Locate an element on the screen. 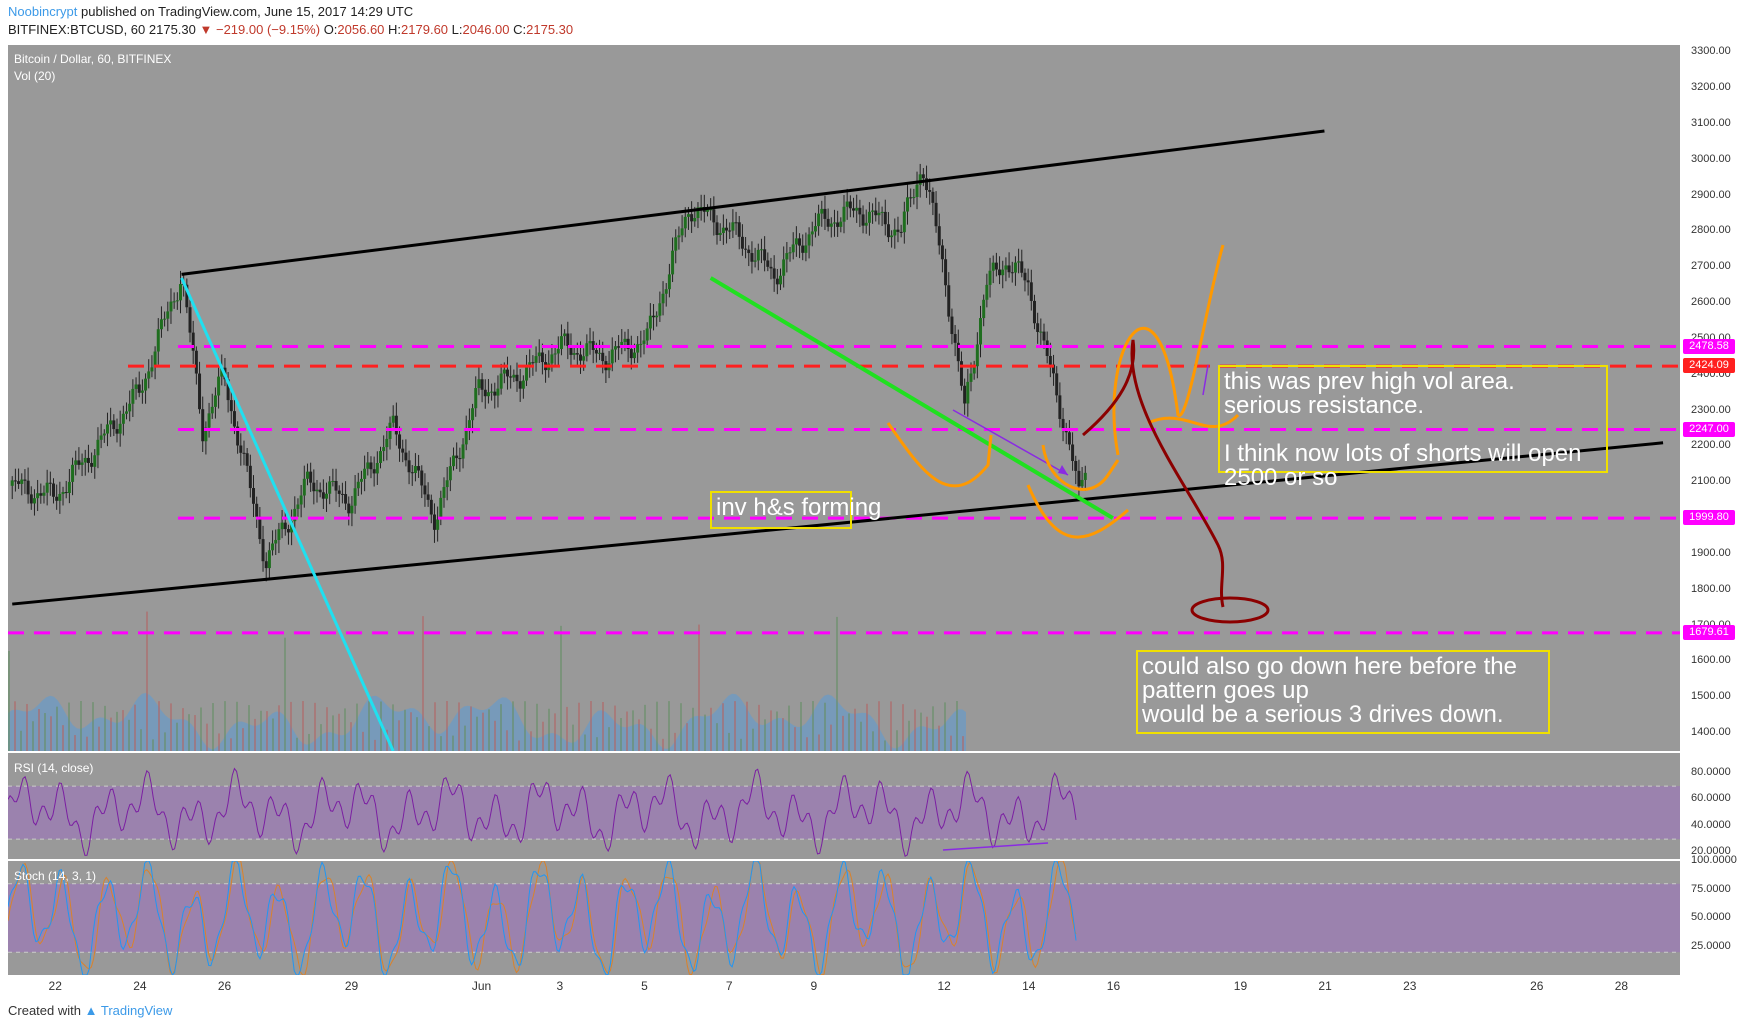 This screenshot has height=1031, width=1750. rsi-pane: RSI (14, close) is located at coordinates (844, 806).